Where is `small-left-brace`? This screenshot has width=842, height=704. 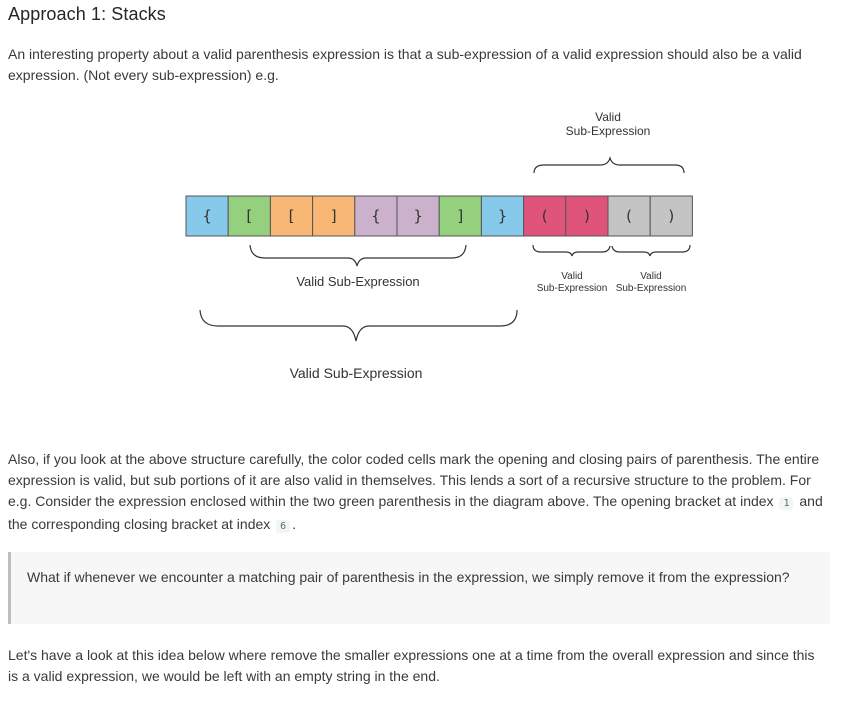 small-left-brace is located at coordinates (571, 250).